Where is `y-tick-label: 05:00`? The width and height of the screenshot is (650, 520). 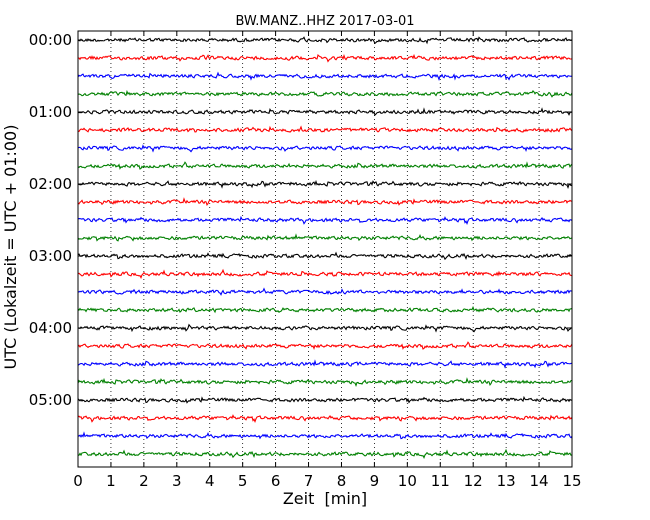 y-tick-label: 05:00 is located at coordinates (50, 400).